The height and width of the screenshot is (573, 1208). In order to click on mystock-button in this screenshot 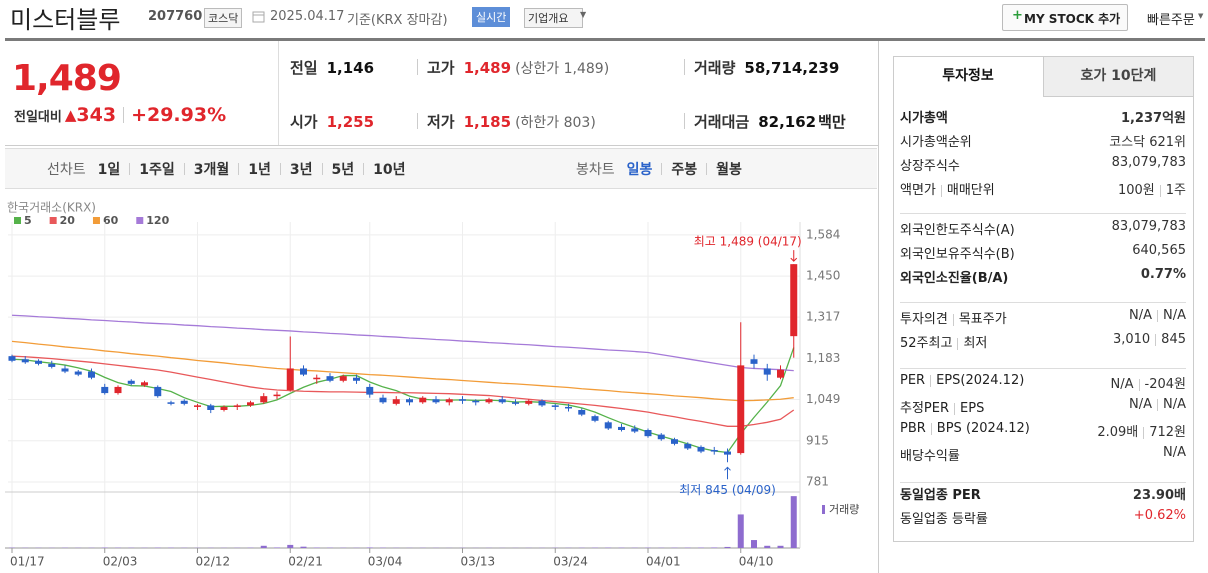, I will do `click(1065, 17)`.